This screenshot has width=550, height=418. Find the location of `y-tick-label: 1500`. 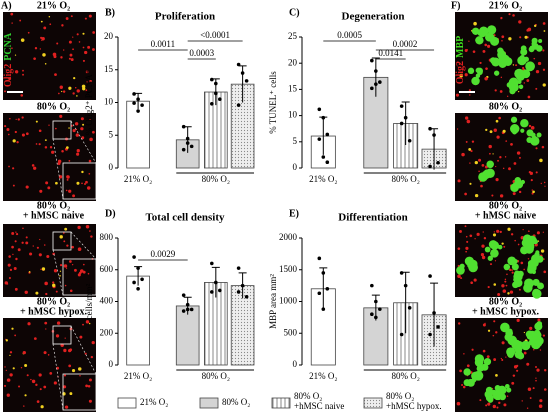

y-tick-label: 1500 is located at coordinates (288, 269).